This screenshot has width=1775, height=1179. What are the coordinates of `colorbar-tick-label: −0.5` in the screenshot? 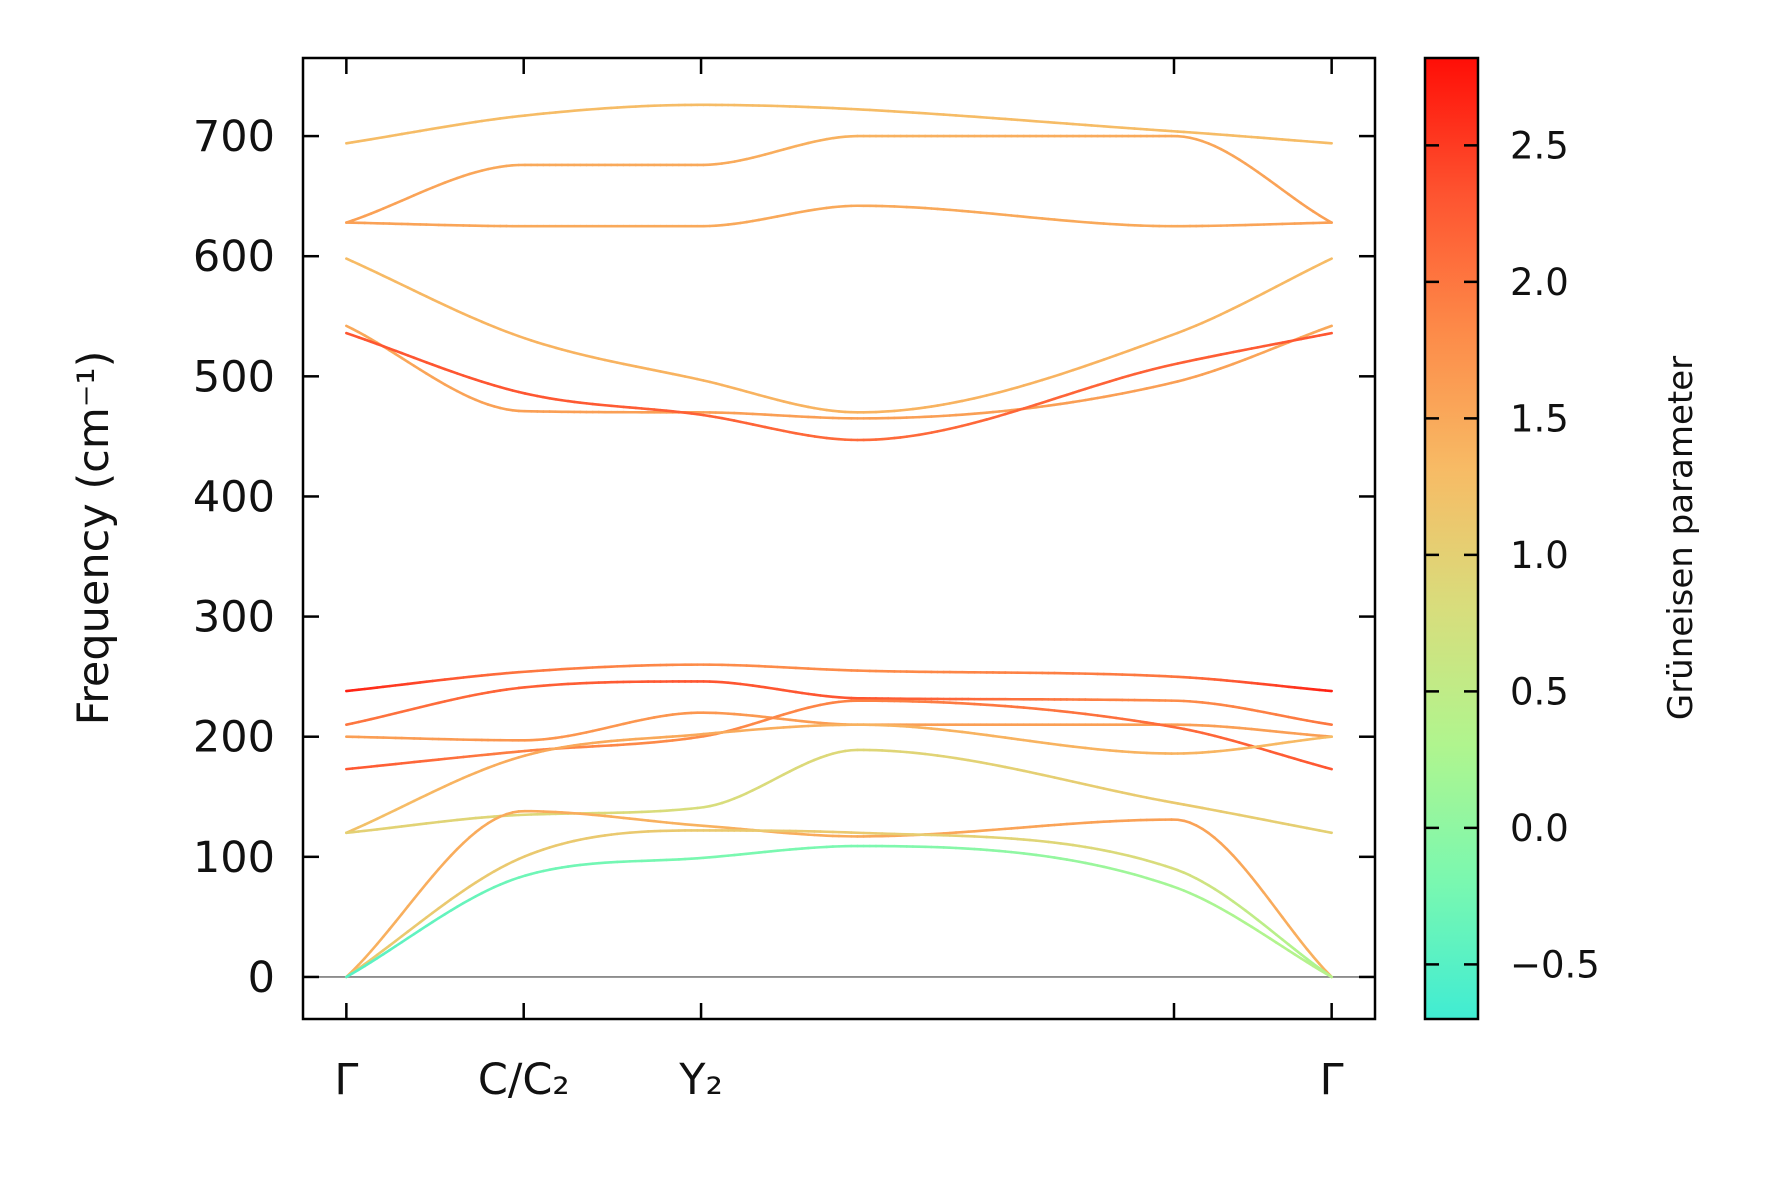 It's located at (1555, 964).